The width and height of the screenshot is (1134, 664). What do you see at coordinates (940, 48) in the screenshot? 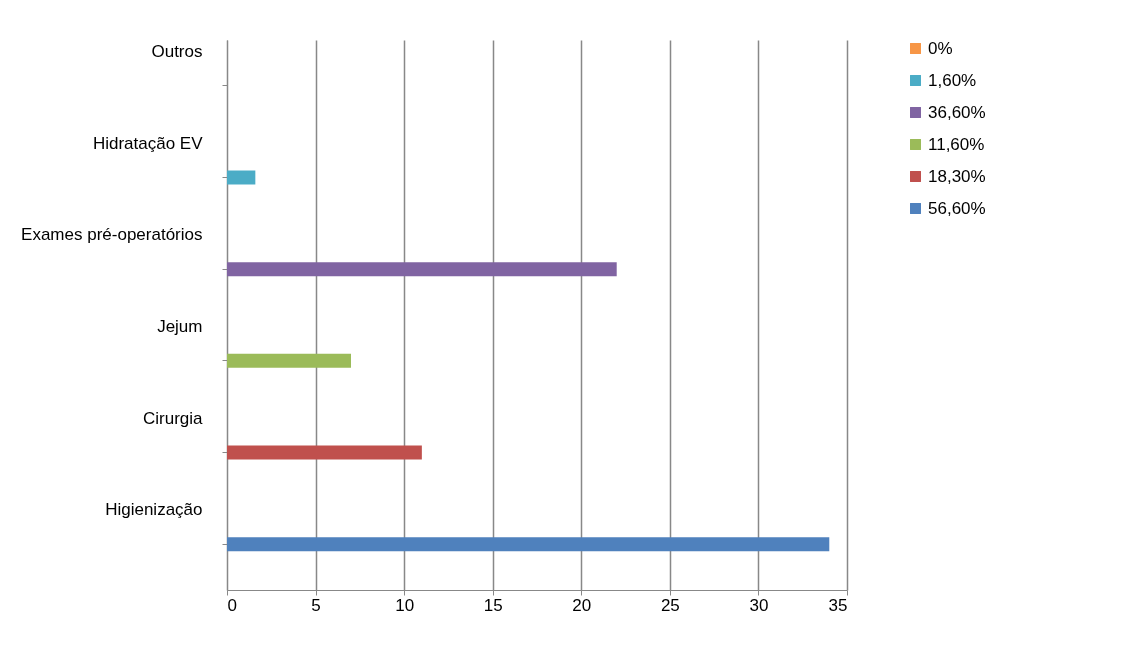
I see `legend-label: 0%` at bounding box center [940, 48].